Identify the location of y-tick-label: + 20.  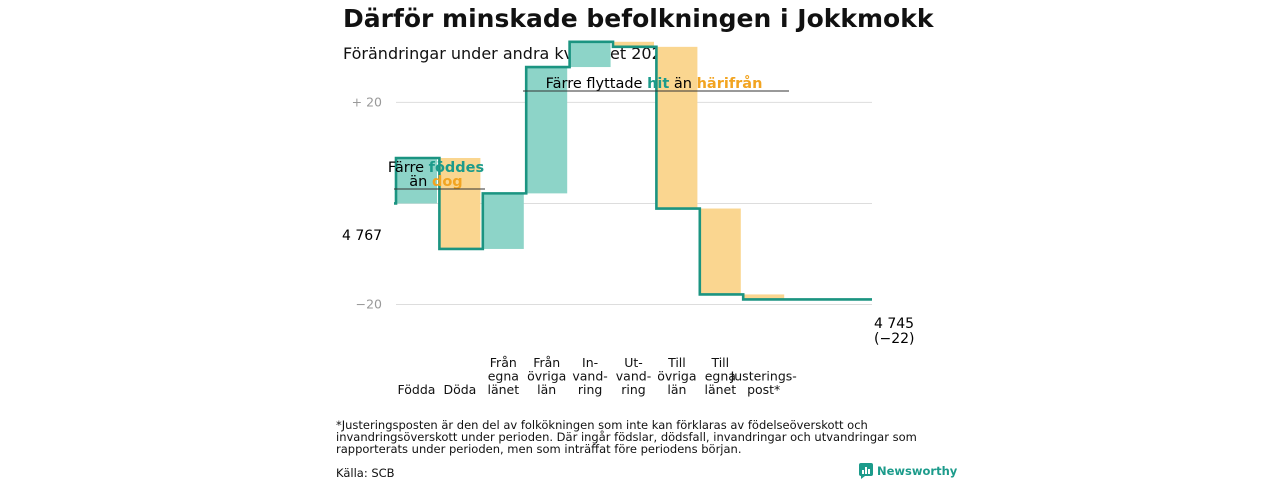
(367, 101).